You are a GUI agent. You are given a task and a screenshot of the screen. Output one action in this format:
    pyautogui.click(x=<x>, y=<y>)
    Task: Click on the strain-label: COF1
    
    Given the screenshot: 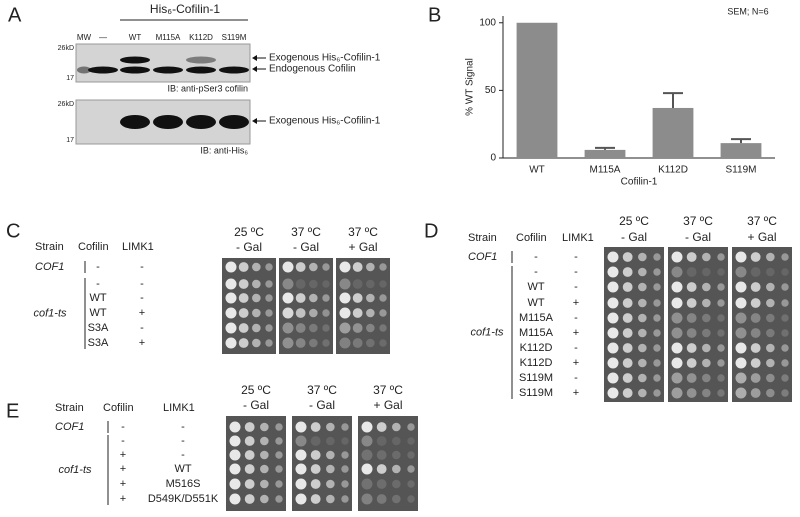 What is the action you would take?
    pyautogui.click(x=482, y=257)
    